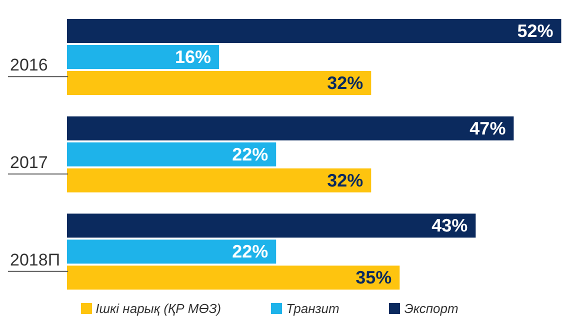 The width and height of the screenshot is (581, 323). Describe the element at coordinates (35, 260) in the screenshot. I see `y-tick-label: 2018П` at that location.